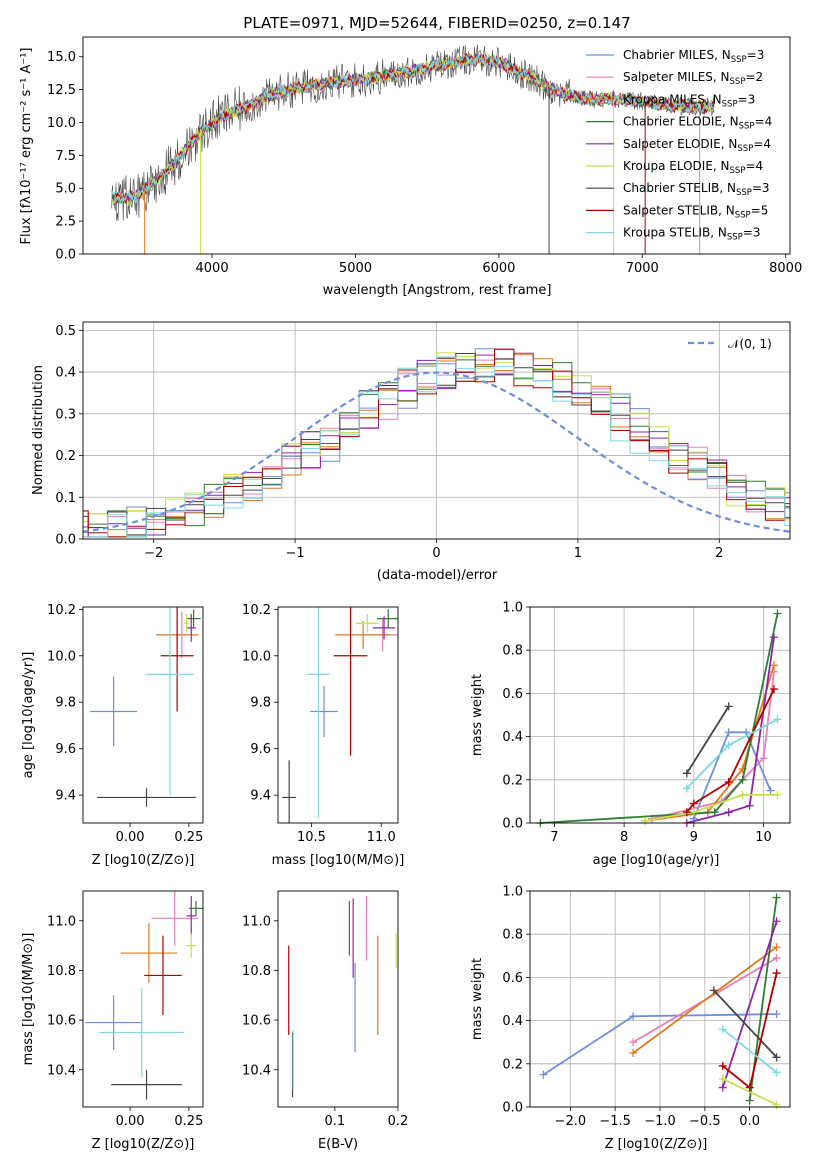 This screenshot has width=819, height=1174. I want to click on x-tick-label: 10, so click(763, 837).